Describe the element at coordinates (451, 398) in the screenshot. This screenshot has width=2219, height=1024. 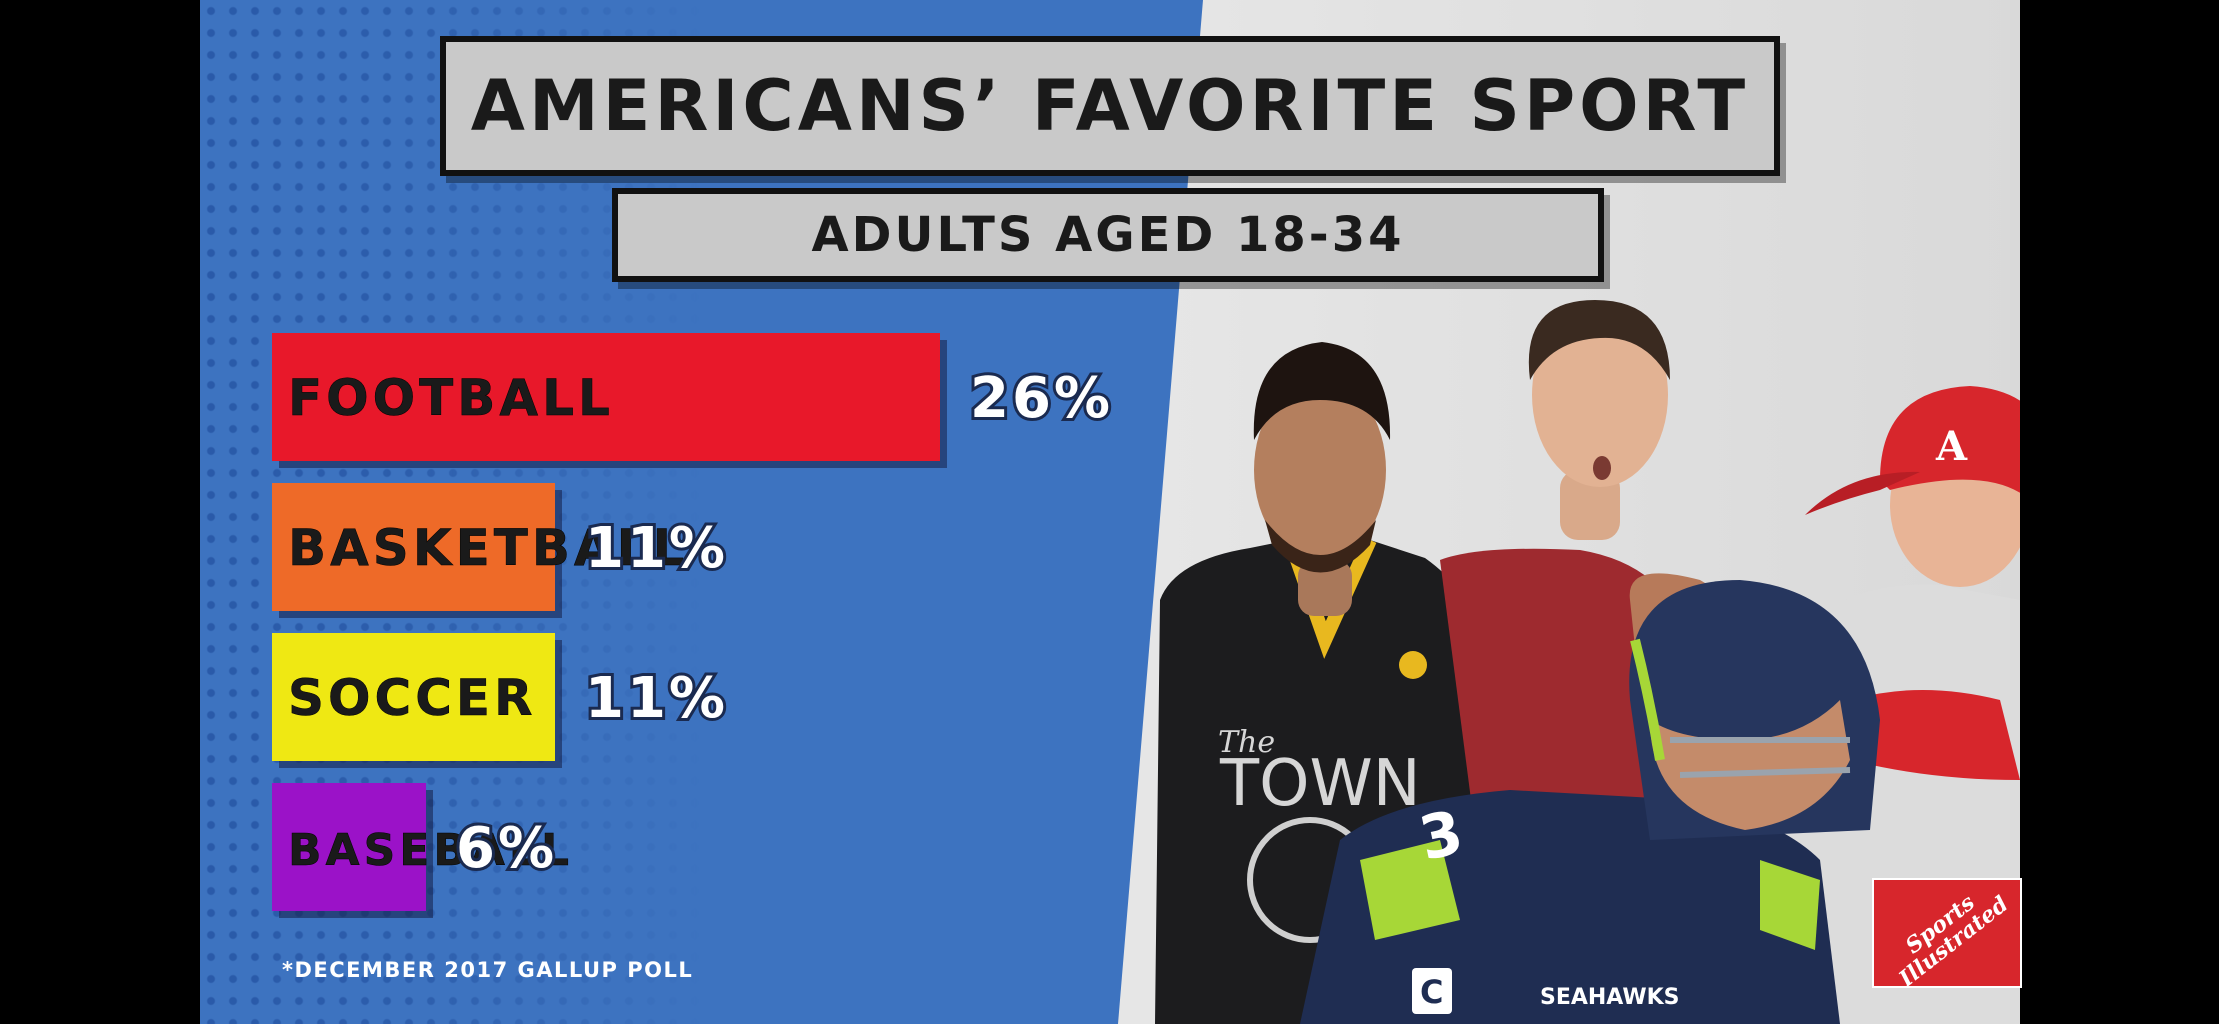
I see `bar-label-football: FOOTBALL` at that location.